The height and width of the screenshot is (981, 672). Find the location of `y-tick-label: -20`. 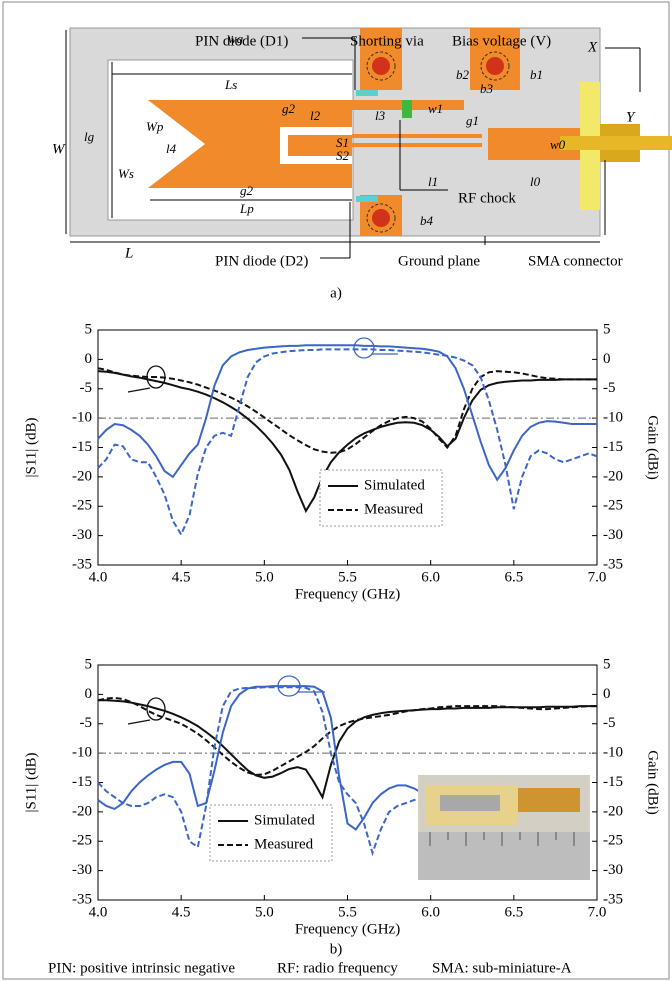

y-tick-label: -20 is located at coordinates (82, 811).